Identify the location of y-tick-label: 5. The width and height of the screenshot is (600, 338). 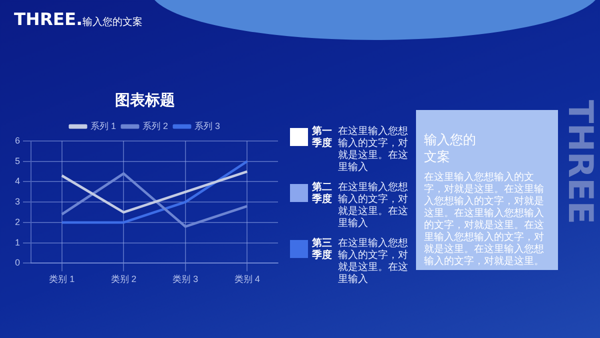
(17, 161).